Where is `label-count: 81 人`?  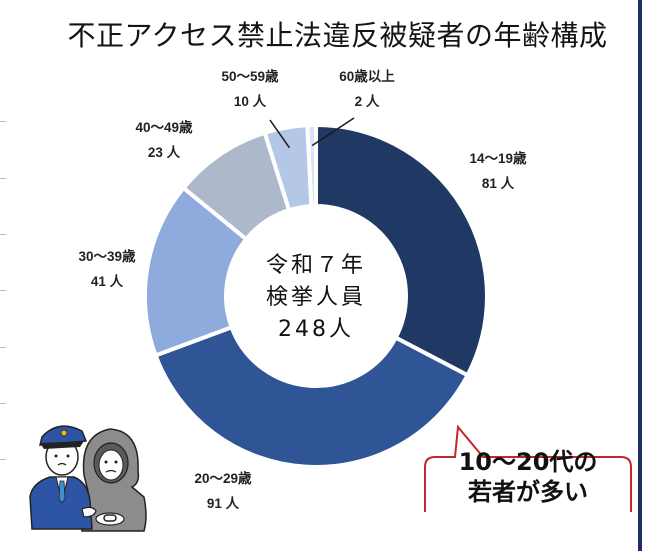
label-count: 81 人 is located at coordinates (498, 183).